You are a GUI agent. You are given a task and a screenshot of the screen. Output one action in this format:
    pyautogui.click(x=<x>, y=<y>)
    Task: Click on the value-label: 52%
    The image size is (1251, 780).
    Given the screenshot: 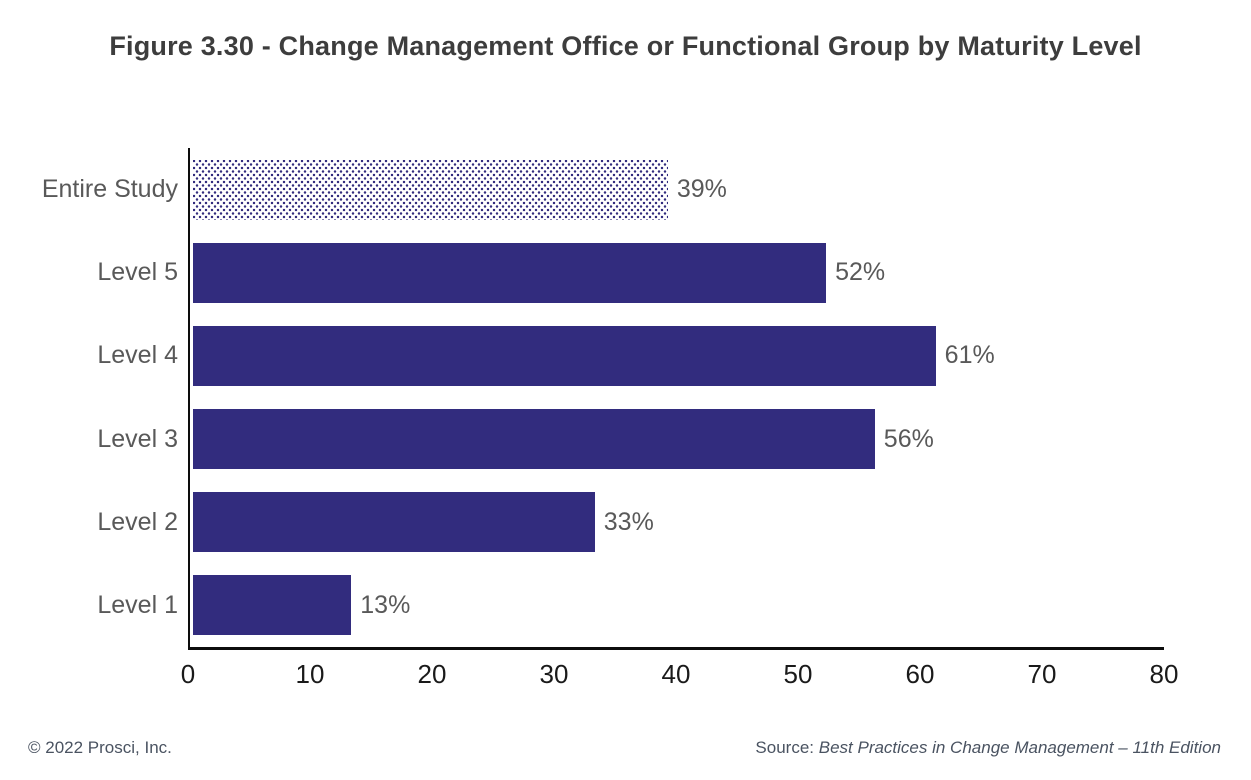 What is the action you would take?
    pyautogui.click(x=860, y=272)
    